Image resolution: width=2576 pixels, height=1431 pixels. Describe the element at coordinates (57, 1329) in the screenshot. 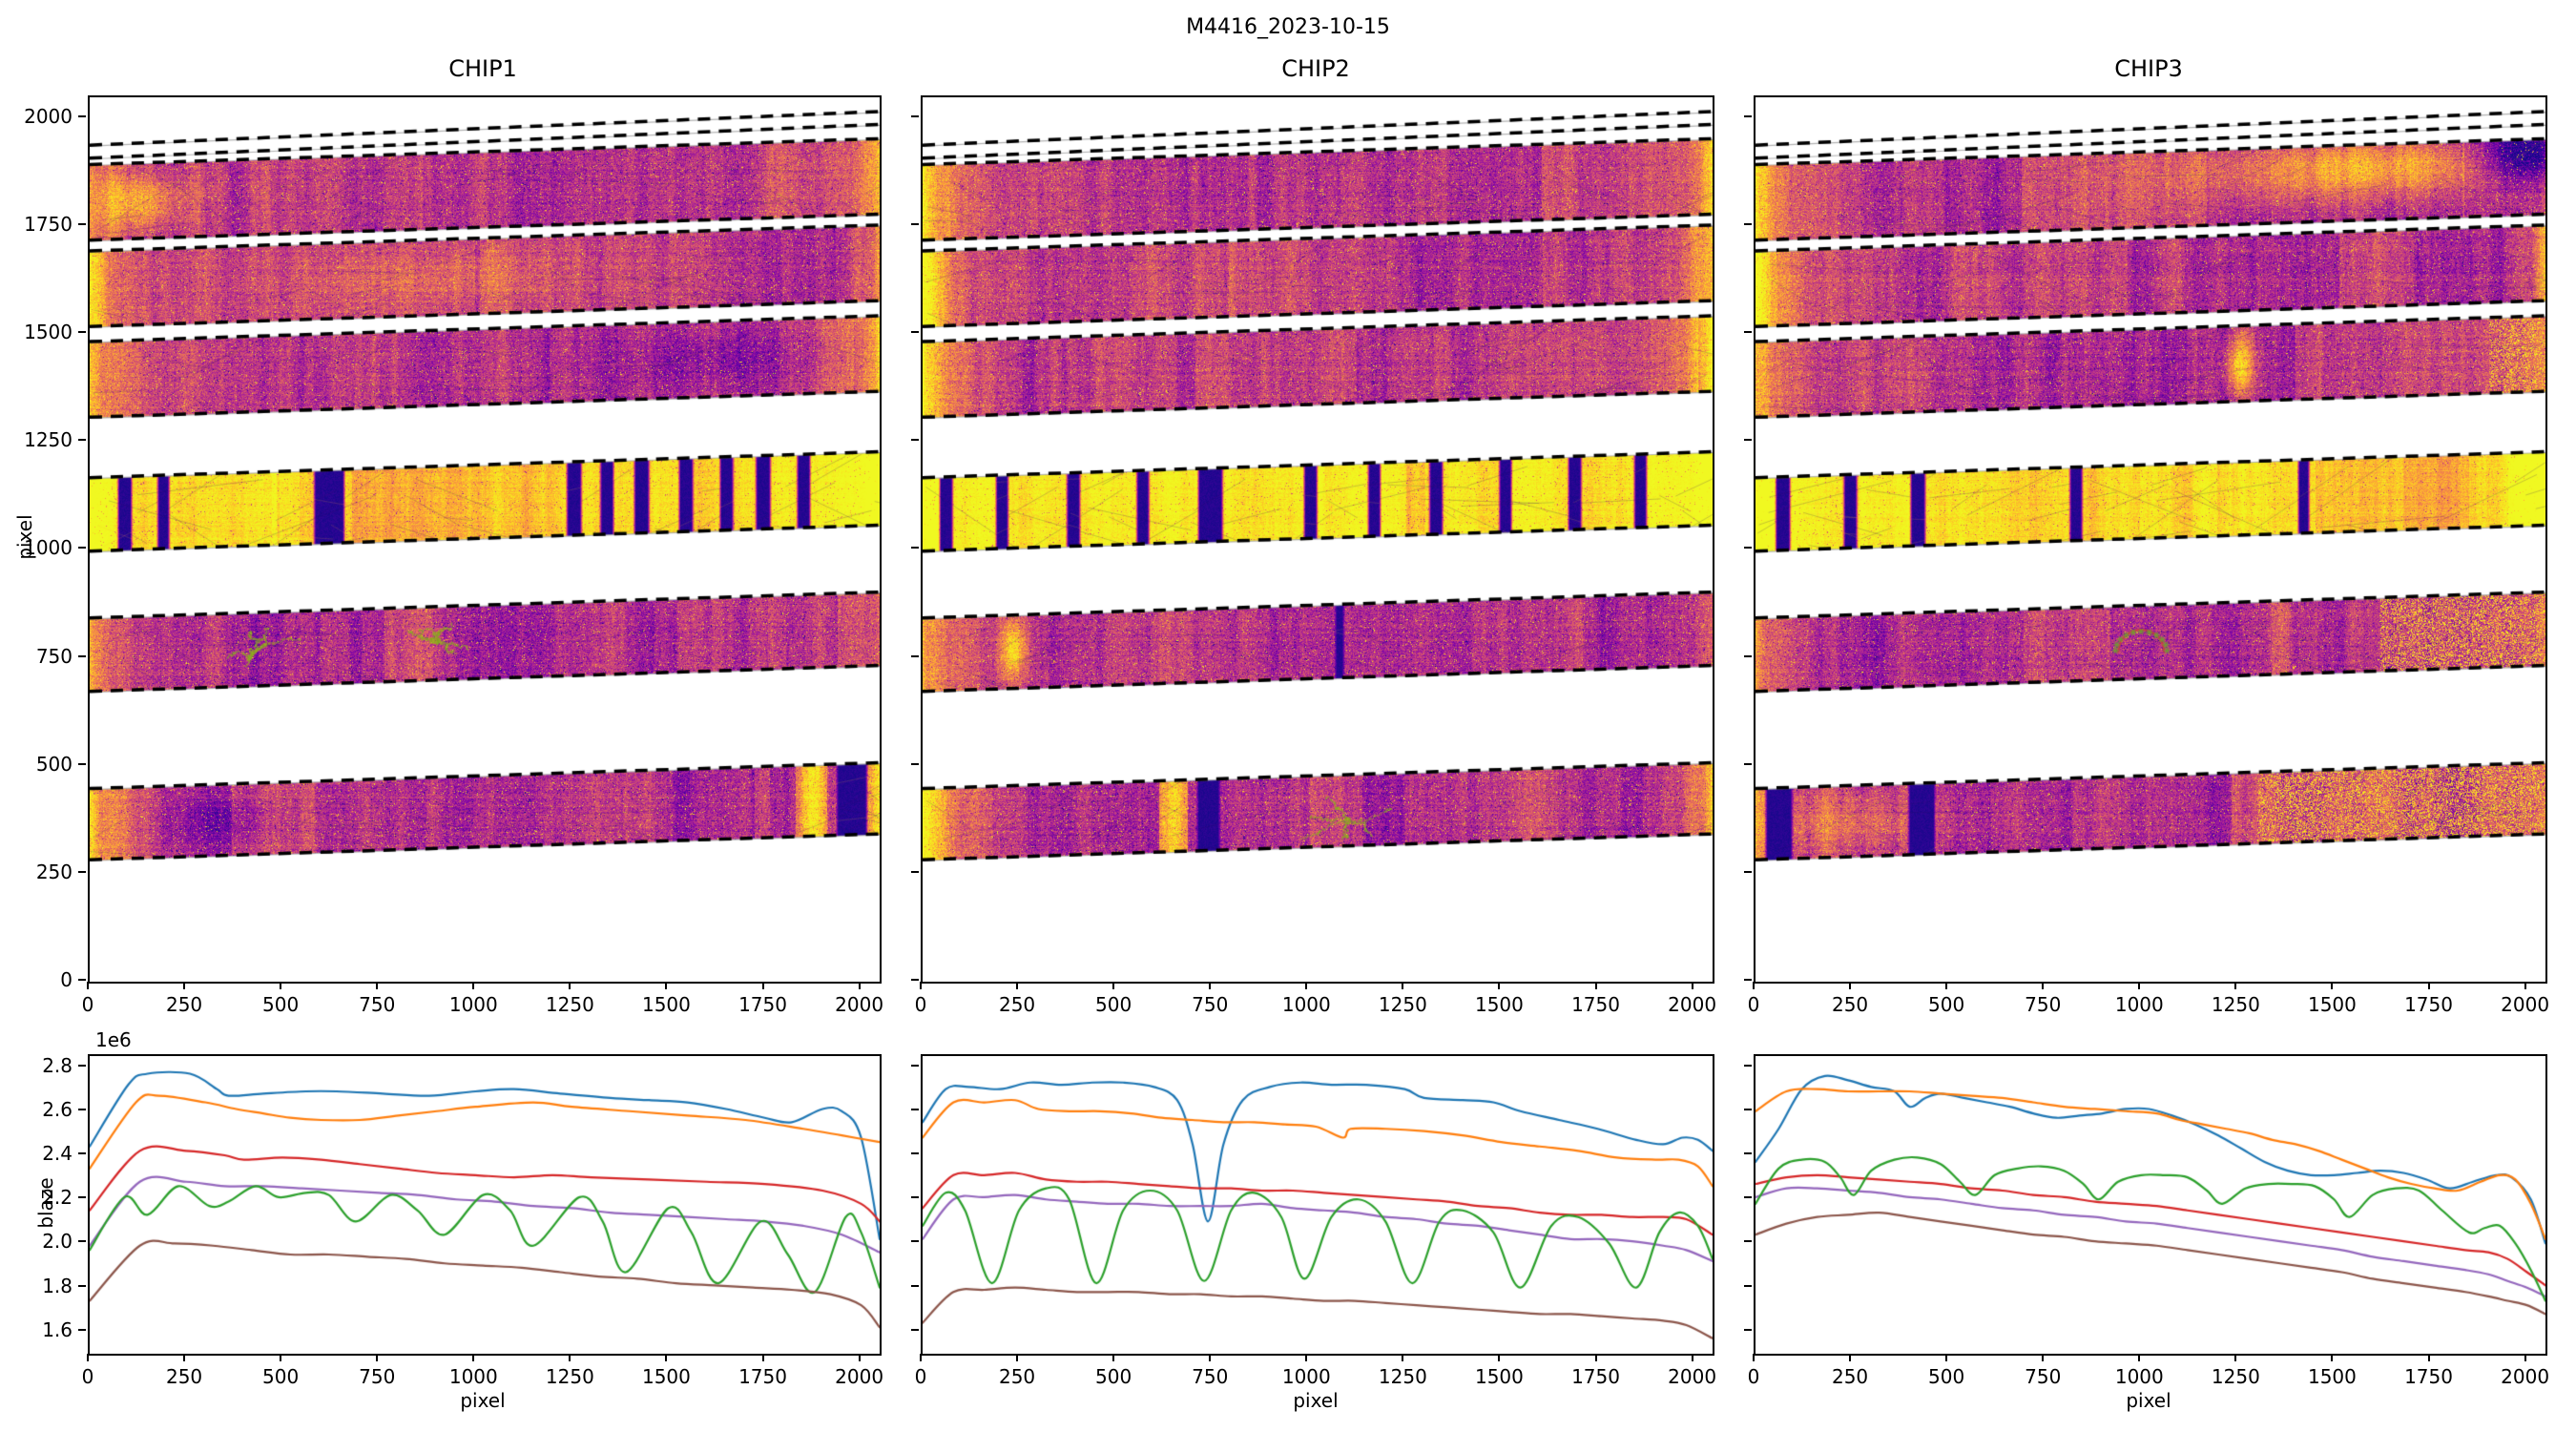

I see `y-tick-label: 1.6` at that location.